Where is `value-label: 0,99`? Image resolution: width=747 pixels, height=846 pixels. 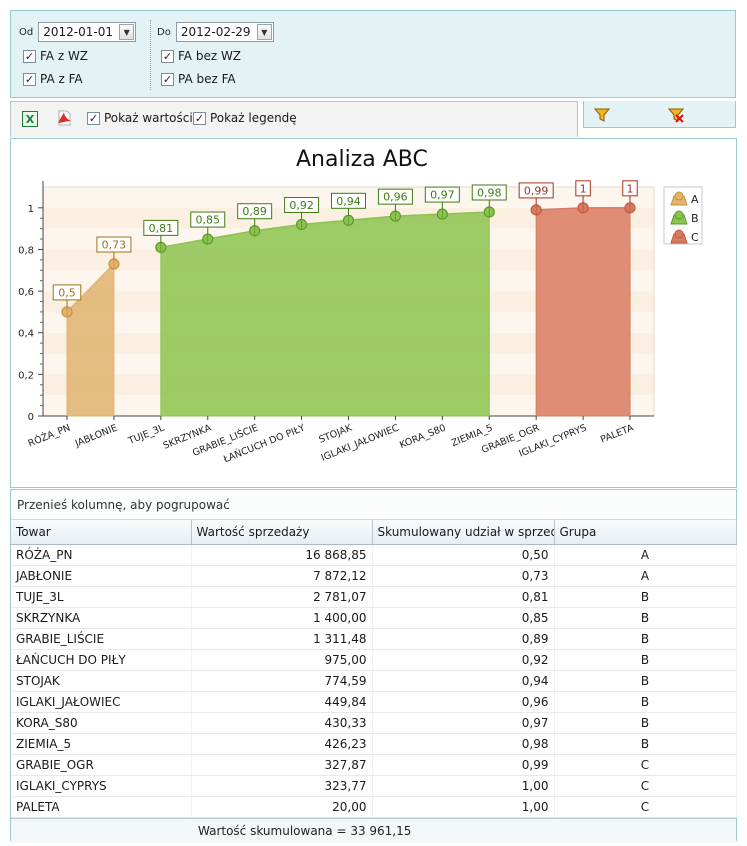 value-label: 0,99 is located at coordinates (536, 190).